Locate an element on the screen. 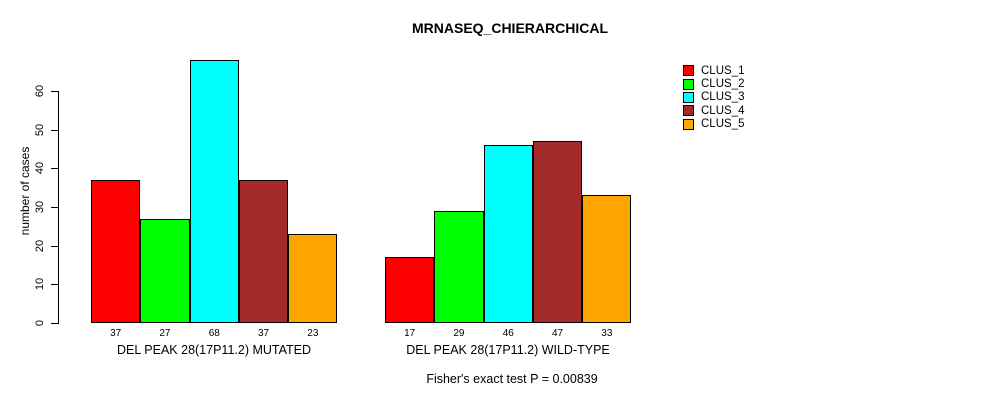 The image size is (990, 400). bar-value-label: 29 is located at coordinates (459, 333).